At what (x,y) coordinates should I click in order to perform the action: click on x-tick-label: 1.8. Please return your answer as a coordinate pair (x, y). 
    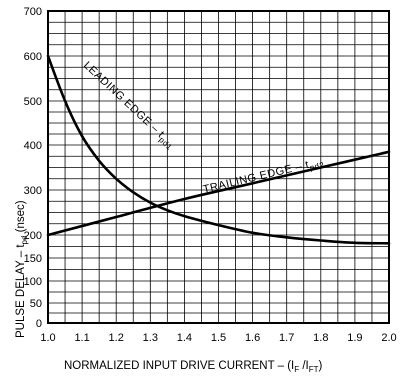
    Looking at the image, I should click on (320, 338).